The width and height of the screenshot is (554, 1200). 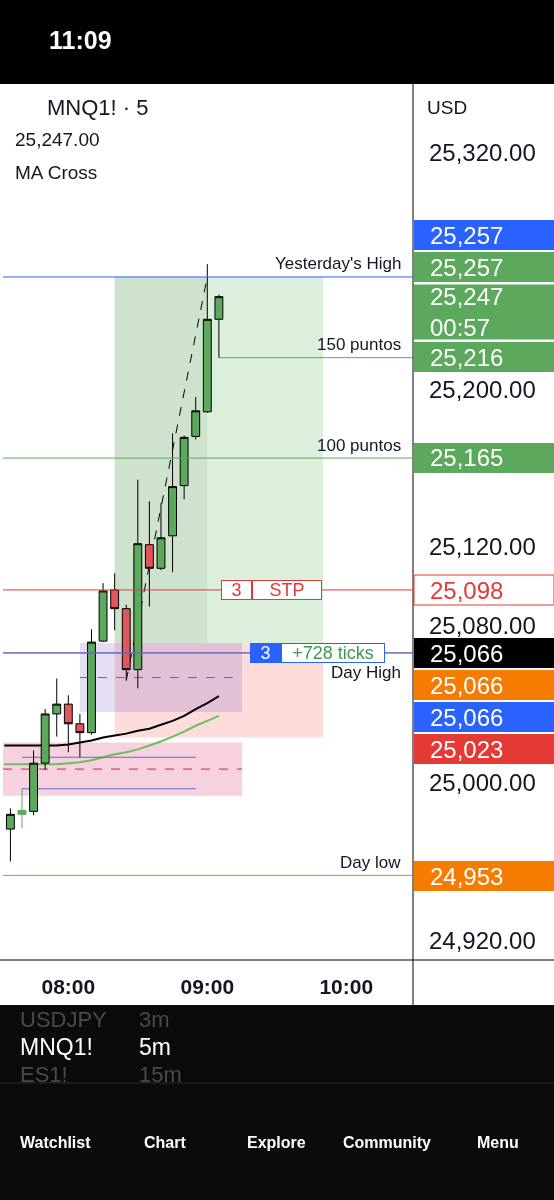 I want to click on text: Chart, so click(x=165, y=1142).